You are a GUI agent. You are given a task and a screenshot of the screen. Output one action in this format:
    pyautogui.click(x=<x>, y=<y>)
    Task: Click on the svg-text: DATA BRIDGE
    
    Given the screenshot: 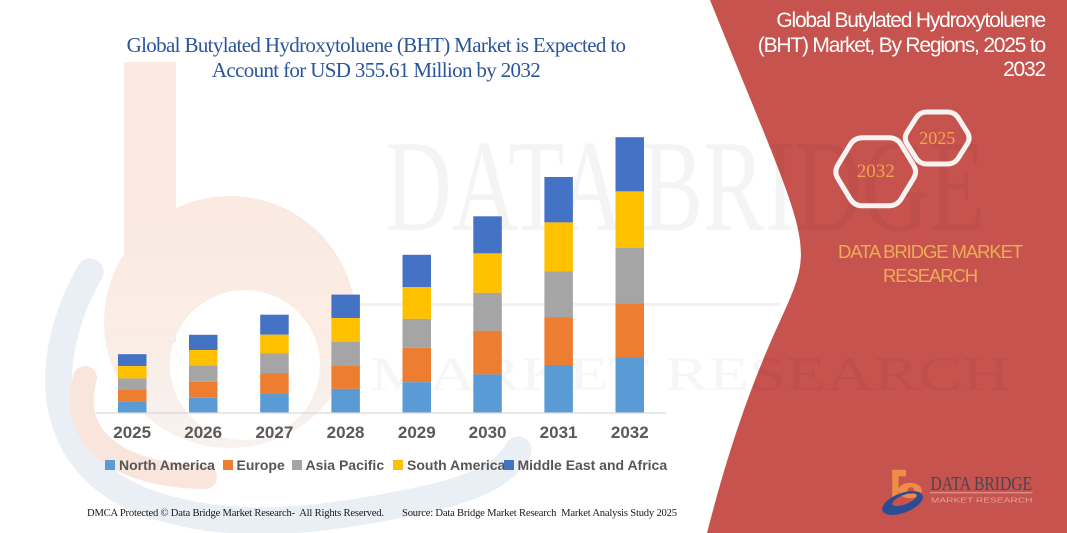 What is the action you would take?
    pyautogui.click(x=982, y=484)
    